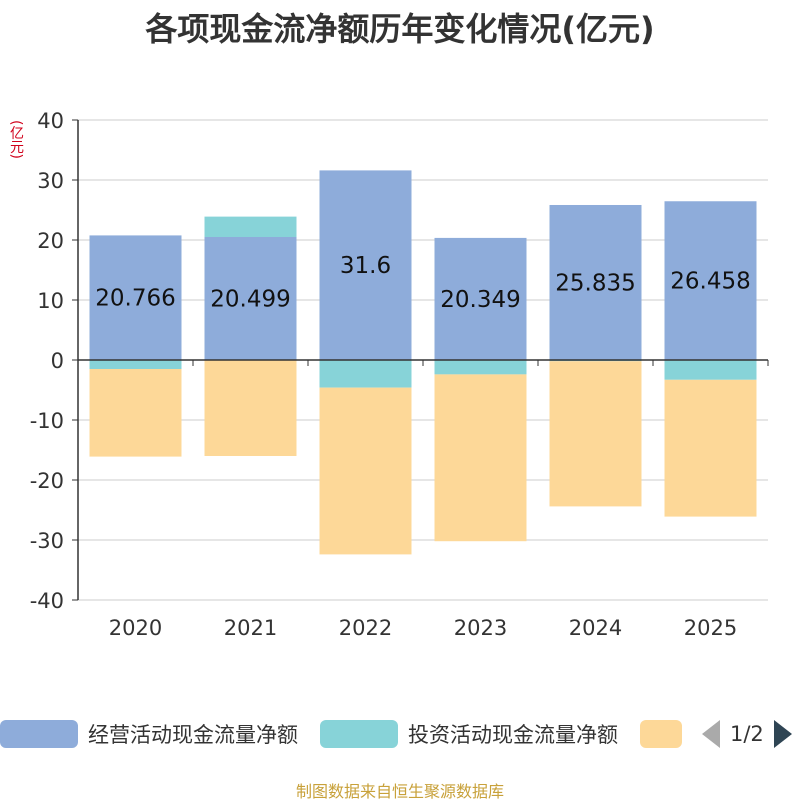  I want to click on legend-next-icon, so click(782, 734).